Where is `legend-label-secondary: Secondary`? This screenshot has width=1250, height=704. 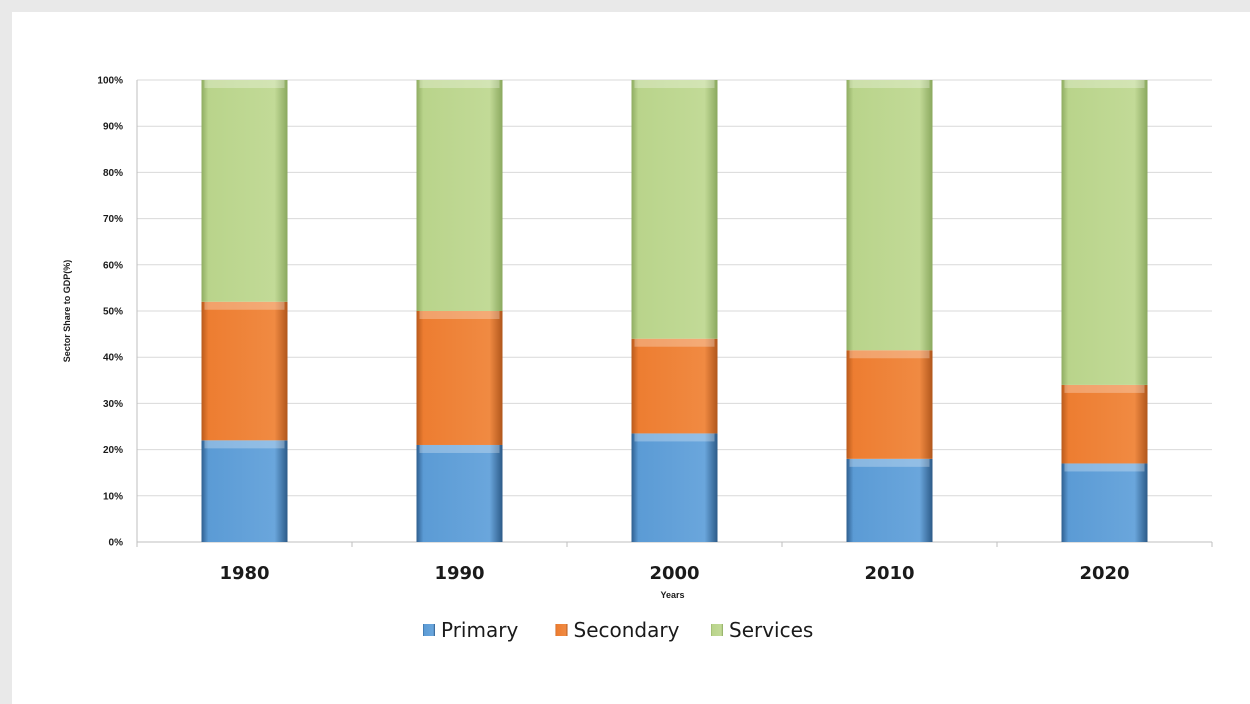
legend-label-secondary: Secondary is located at coordinates (627, 630).